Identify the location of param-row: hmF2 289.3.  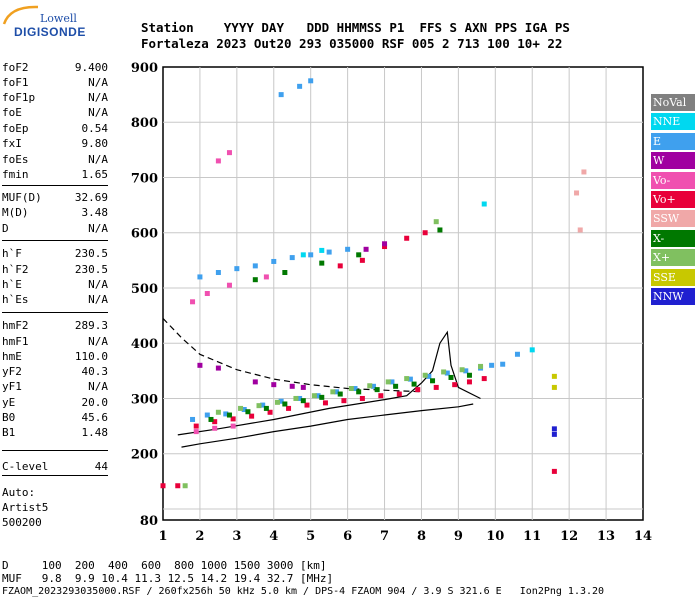
(55, 325).